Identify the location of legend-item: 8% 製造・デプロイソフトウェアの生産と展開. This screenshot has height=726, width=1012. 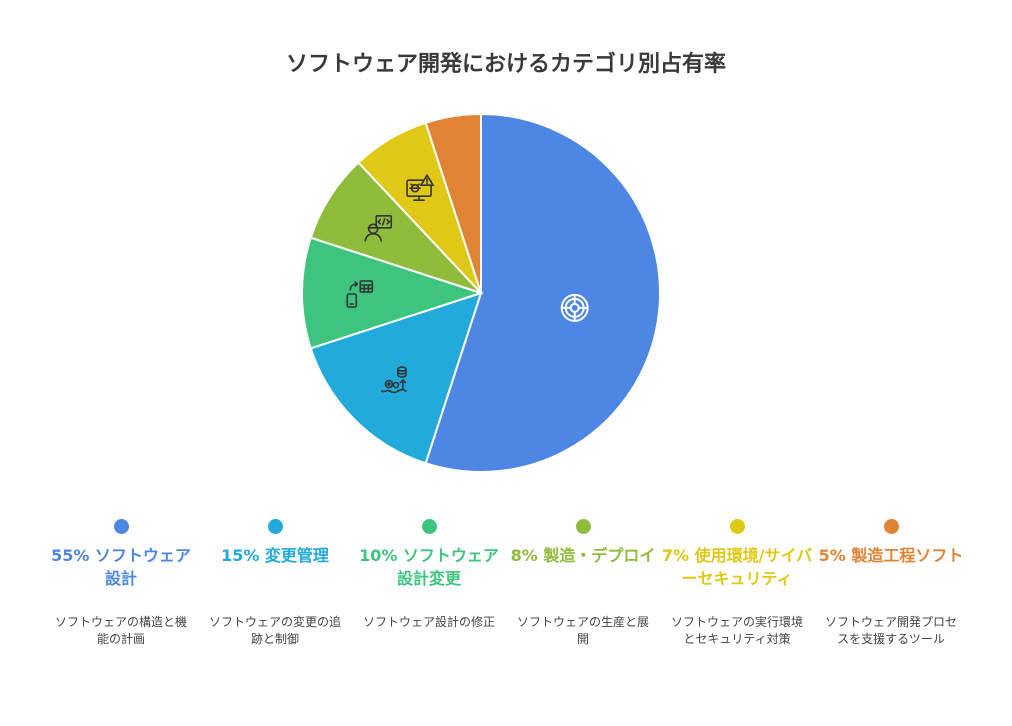
(583, 582).